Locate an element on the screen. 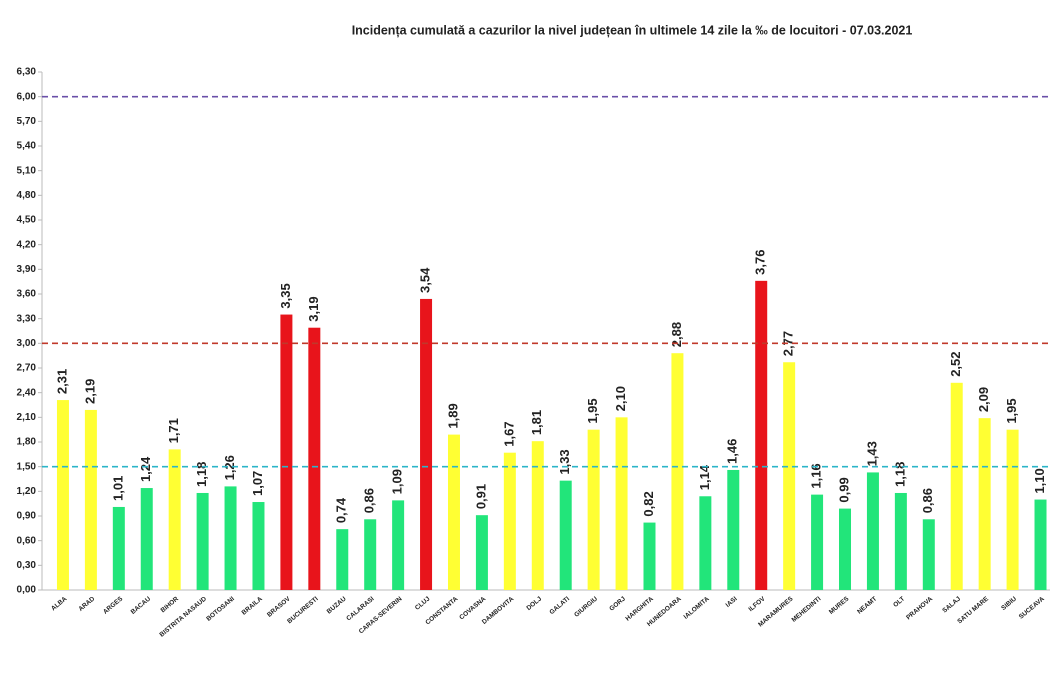  value-label: 1,71 is located at coordinates (173, 430).